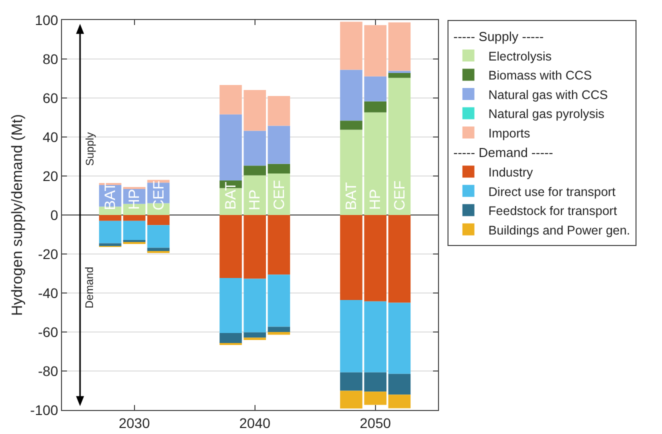  Describe the element at coordinates (540, 75) in the screenshot. I see `legend-label: Biomass with CCS` at that location.